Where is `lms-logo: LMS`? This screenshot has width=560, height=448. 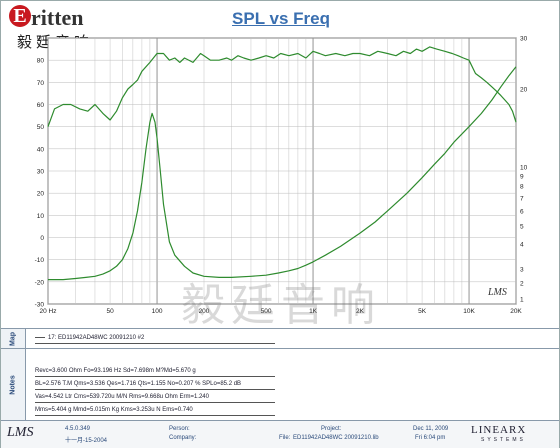
lms-logo: LMS is located at coordinates (20, 432).